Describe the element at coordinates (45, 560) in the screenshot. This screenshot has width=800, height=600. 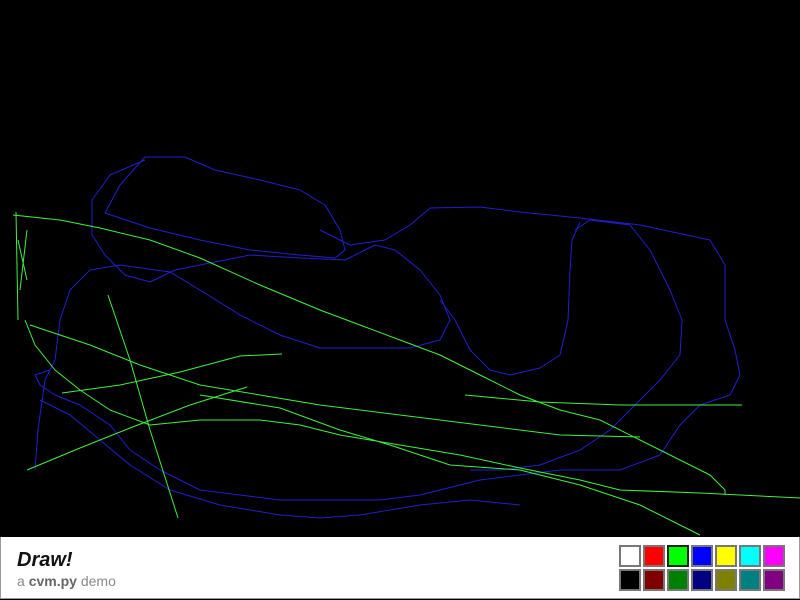
I see `app-title: Draw!` at that location.